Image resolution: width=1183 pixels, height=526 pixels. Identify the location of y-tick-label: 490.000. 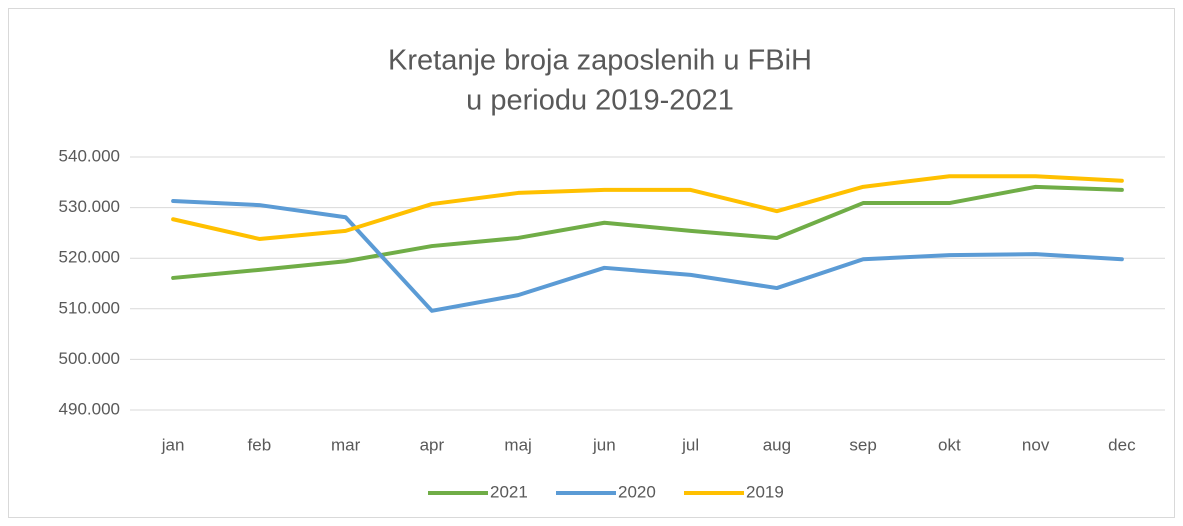
(89, 408).